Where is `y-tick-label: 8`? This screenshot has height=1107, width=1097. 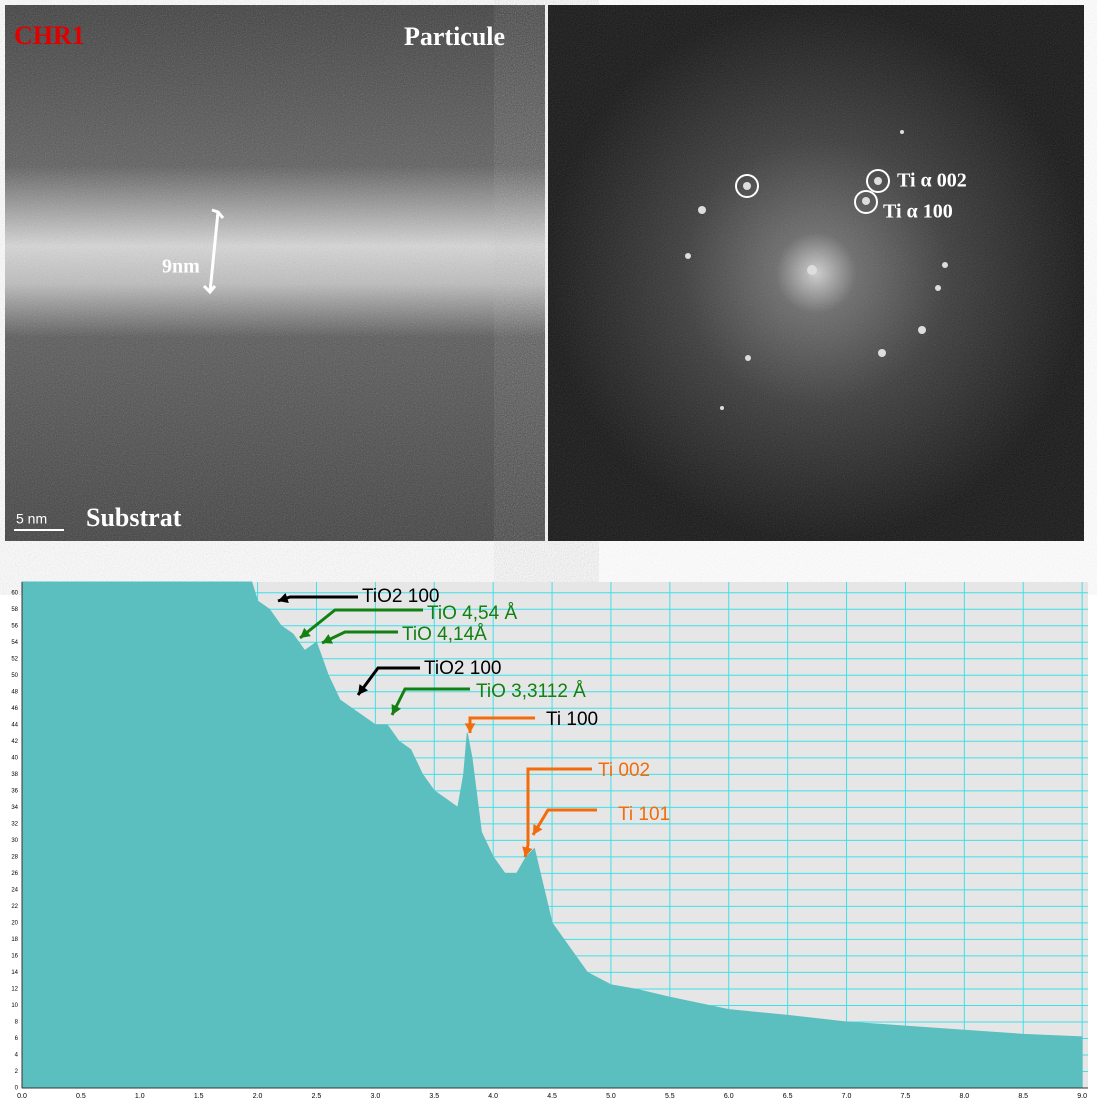
y-tick-label: 8 is located at coordinates (17, 1023).